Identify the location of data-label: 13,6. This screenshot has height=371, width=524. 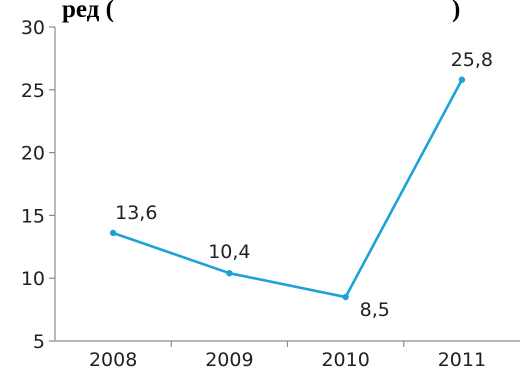
(136, 213).